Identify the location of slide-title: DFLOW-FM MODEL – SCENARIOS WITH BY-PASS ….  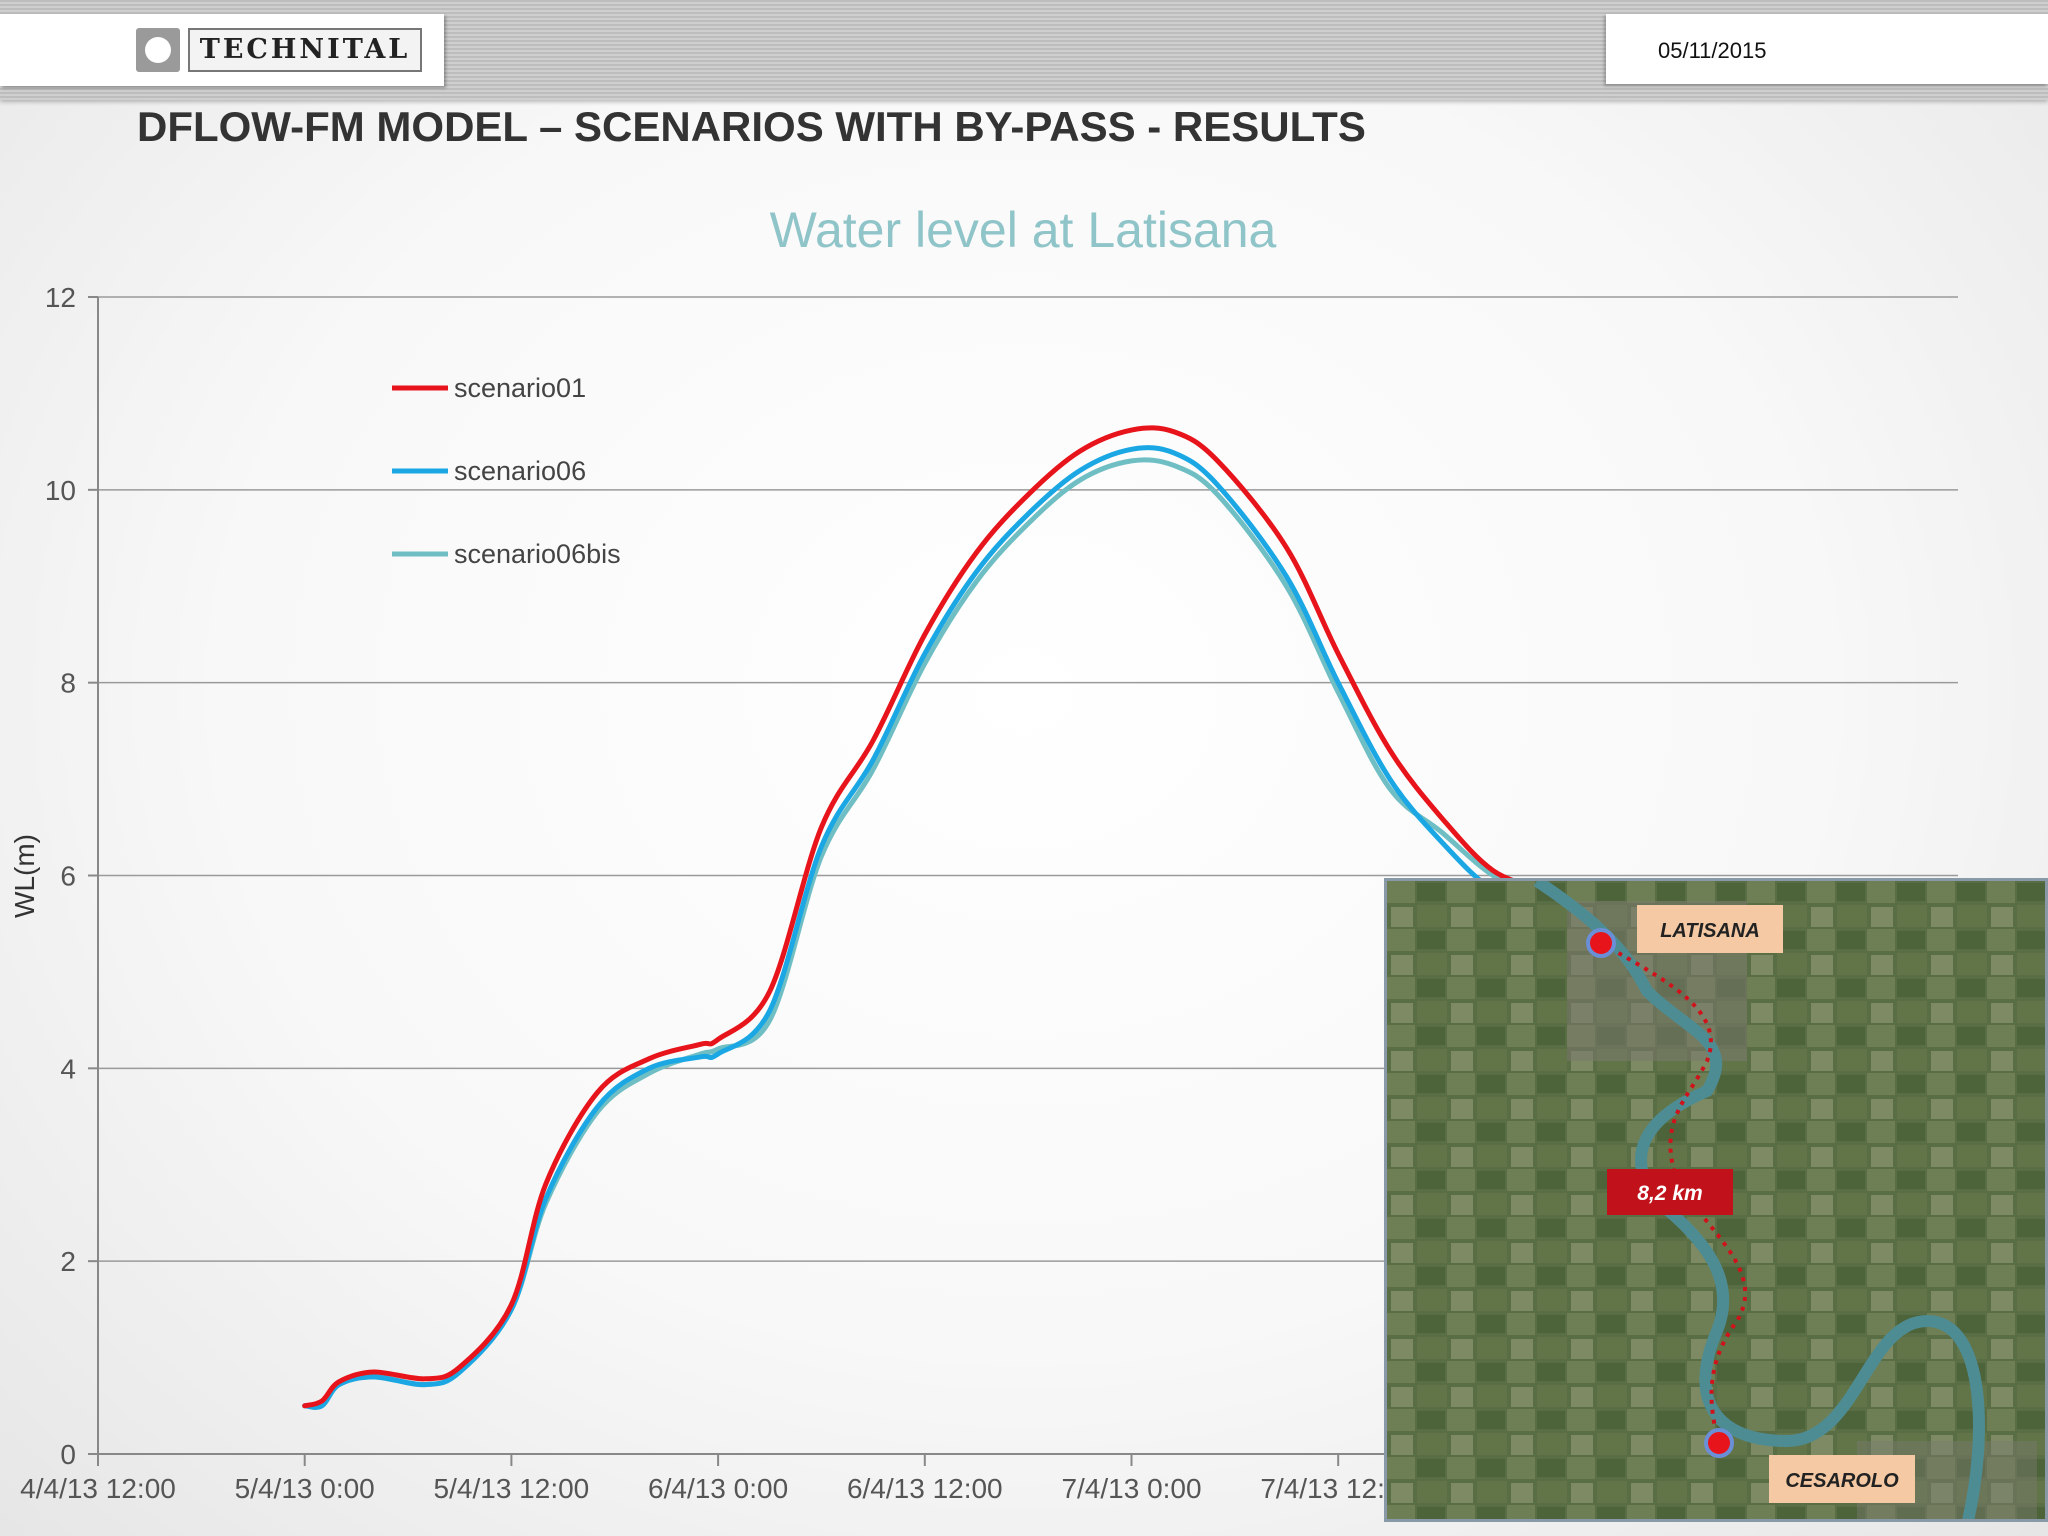
(751, 126).